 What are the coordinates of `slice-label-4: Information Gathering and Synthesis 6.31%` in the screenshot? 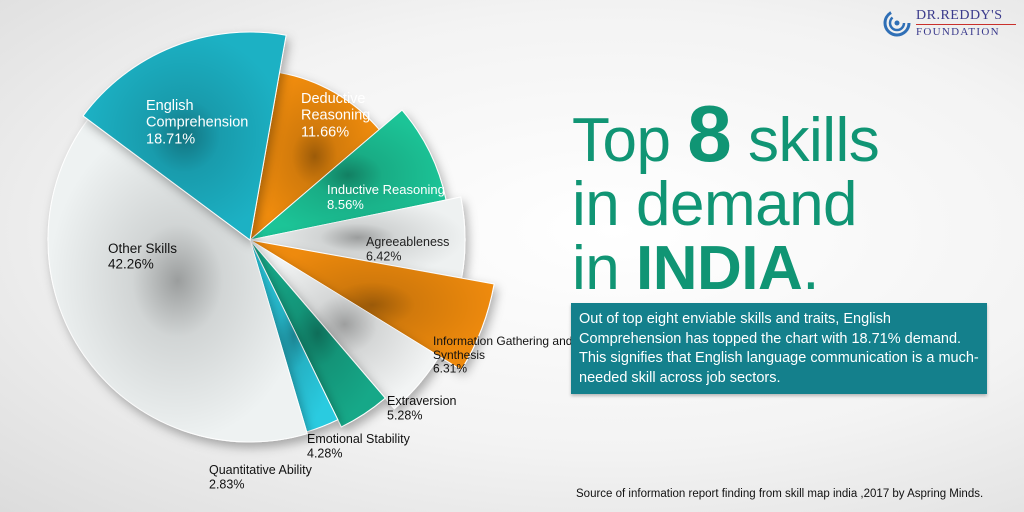 It's located at (502, 355).